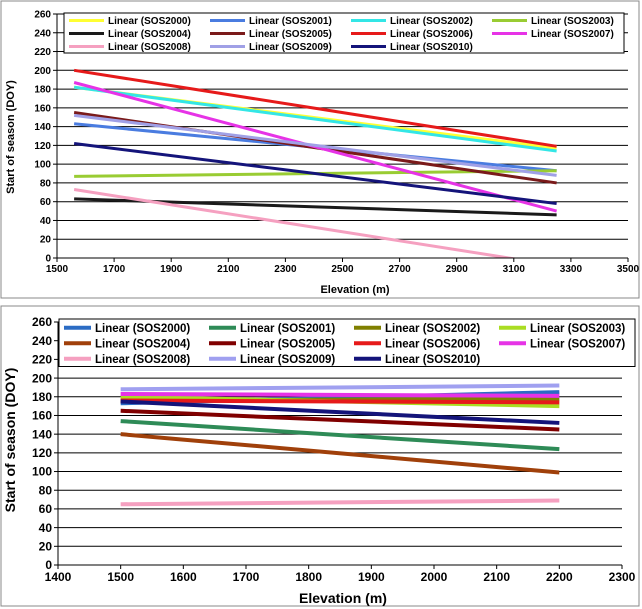  What do you see at coordinates (457, 269) in the screenshot?
I see `x-tick-label: 2900` at bounding box center [457, 269].